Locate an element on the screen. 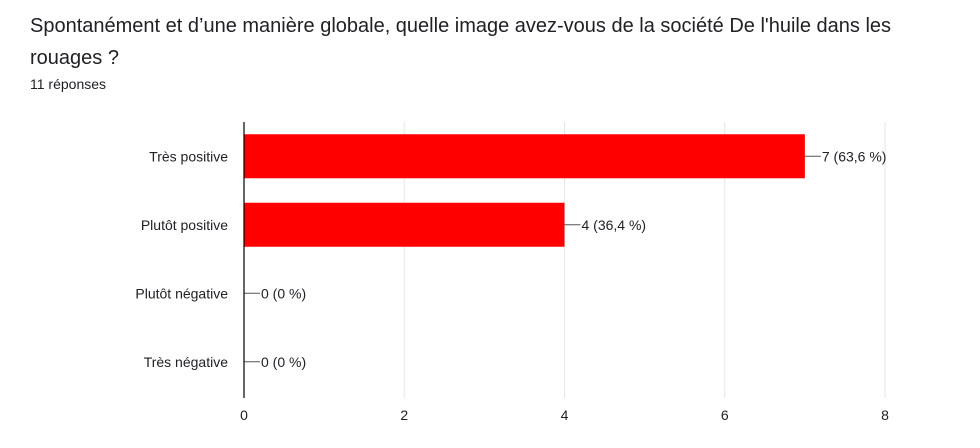 Image resolution: width=980 pixels, height=448 pixels. category-label: Très négative is located at coordinates (186, 362).